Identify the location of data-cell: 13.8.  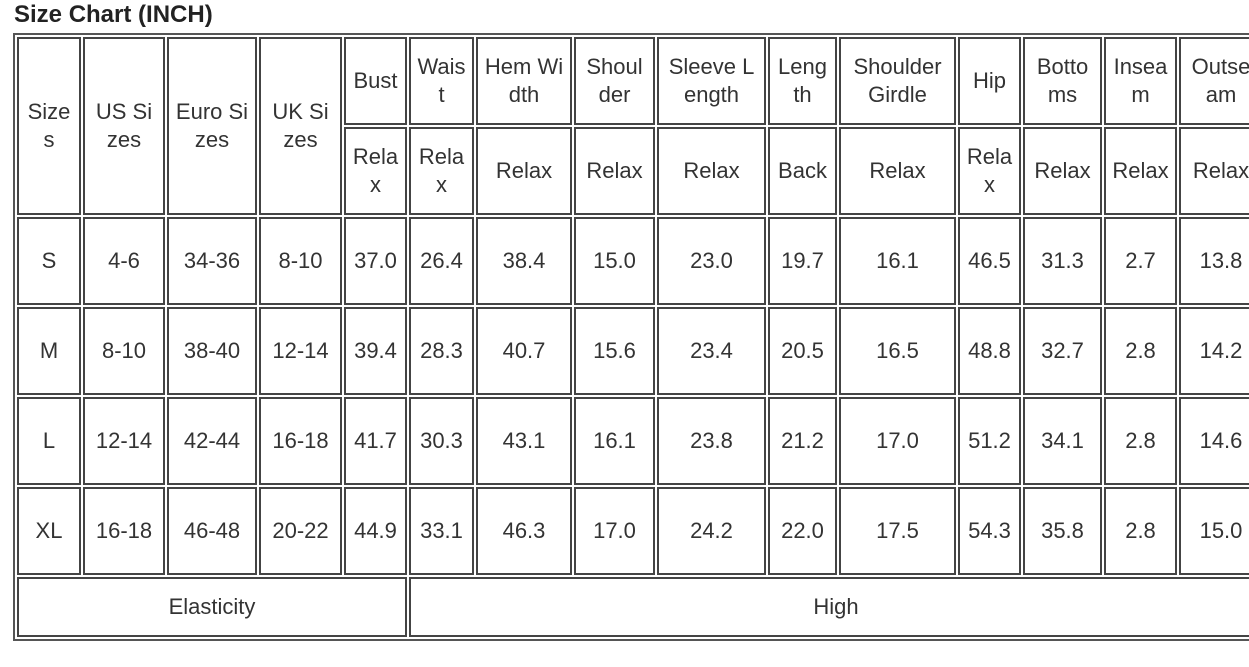
(1214, 261).